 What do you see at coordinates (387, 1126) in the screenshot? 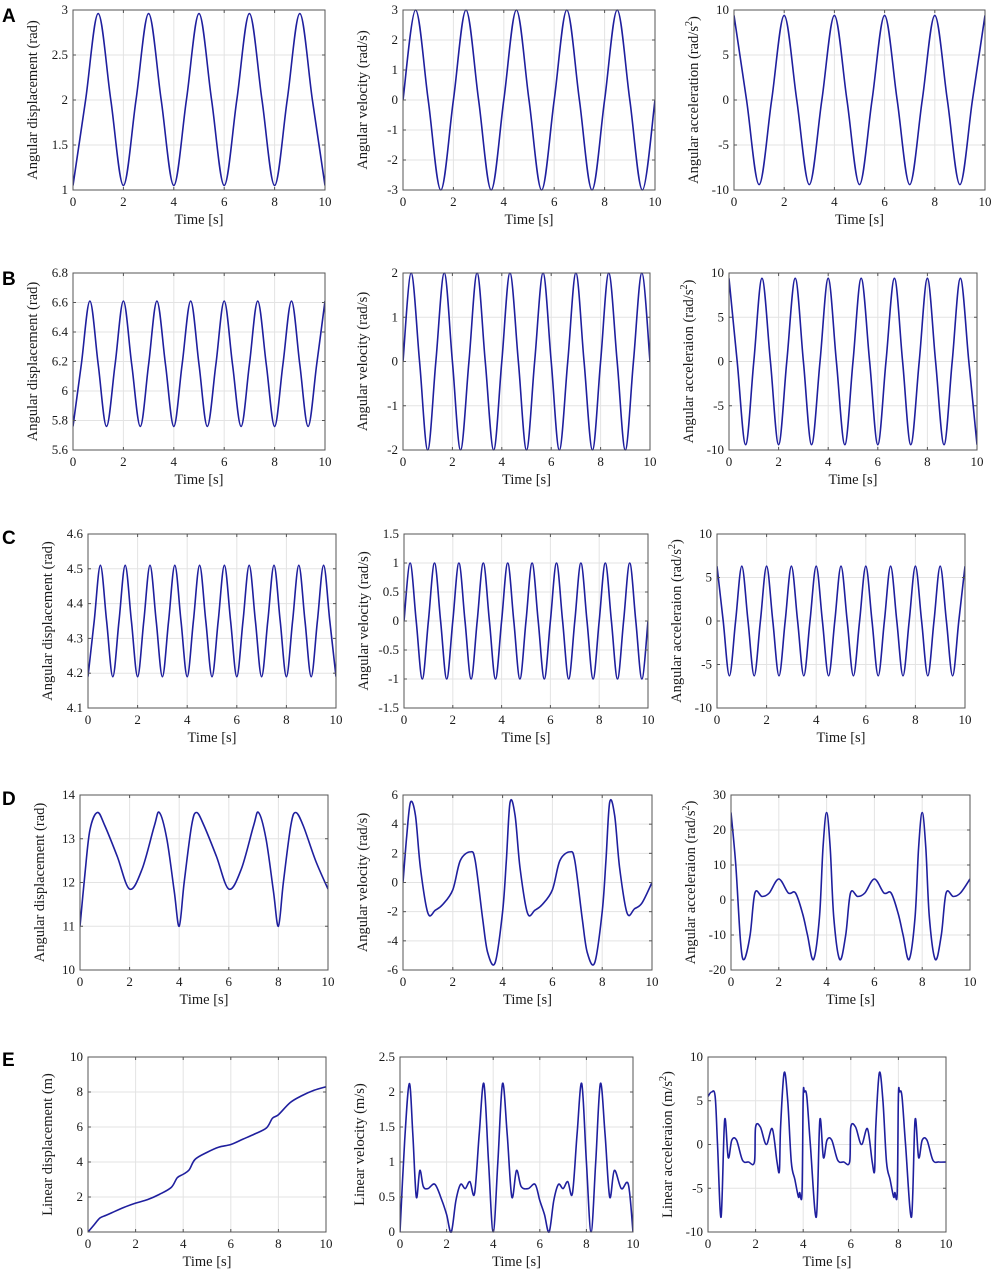
I see `y-tick-label: 1.5` at bounding box center [387, 1126].